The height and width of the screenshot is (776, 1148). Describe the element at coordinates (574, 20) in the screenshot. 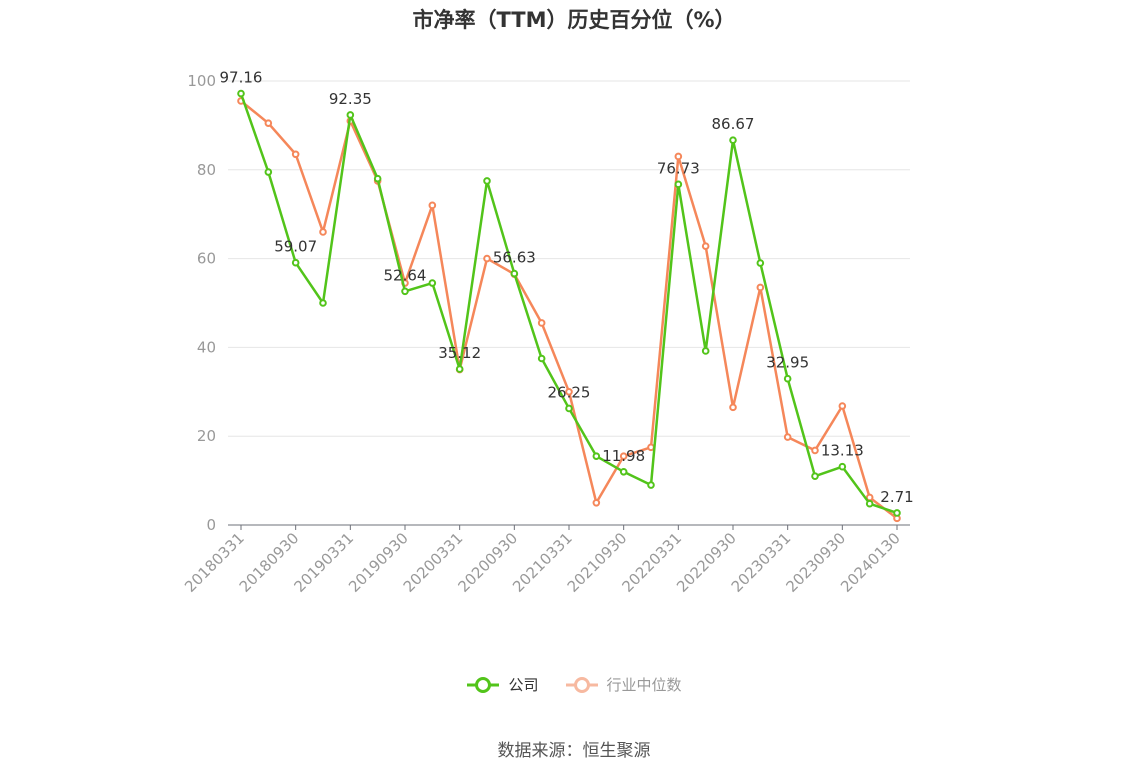

I see `chart-title: 市净率（TTM）历史百分位（%）` at that location.